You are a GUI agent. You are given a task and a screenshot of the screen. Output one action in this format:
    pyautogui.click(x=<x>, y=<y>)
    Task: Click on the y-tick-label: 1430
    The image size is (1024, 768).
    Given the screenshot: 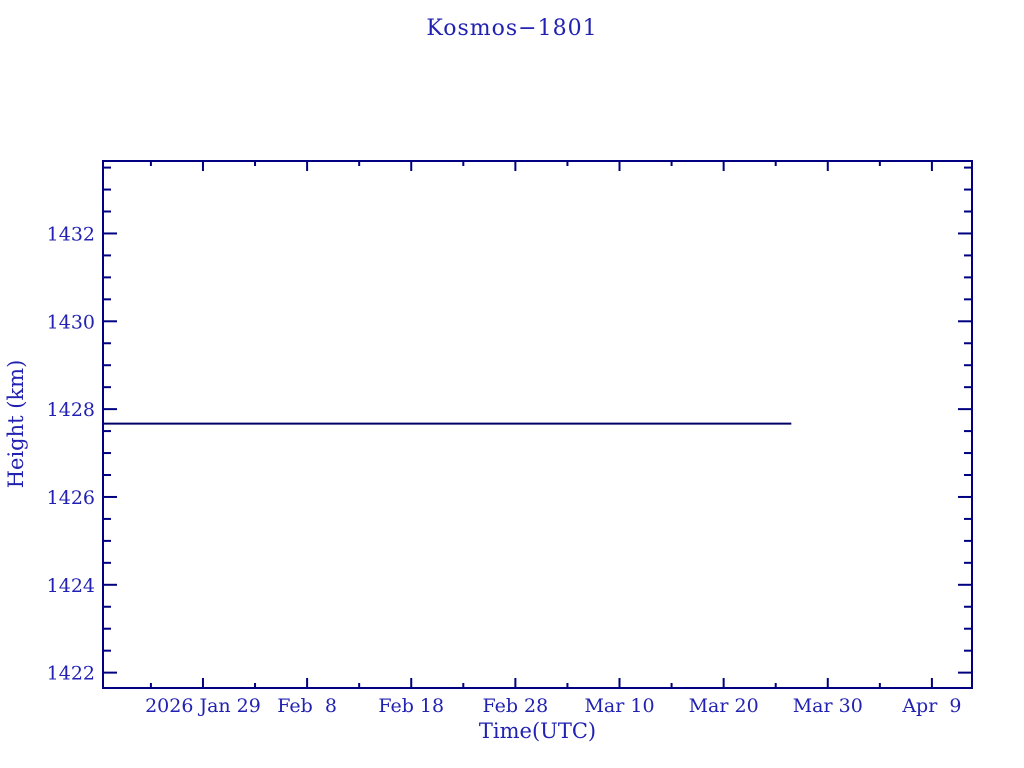 What is the action you would take?
    pyautogui.click(x=71, y=322)
    